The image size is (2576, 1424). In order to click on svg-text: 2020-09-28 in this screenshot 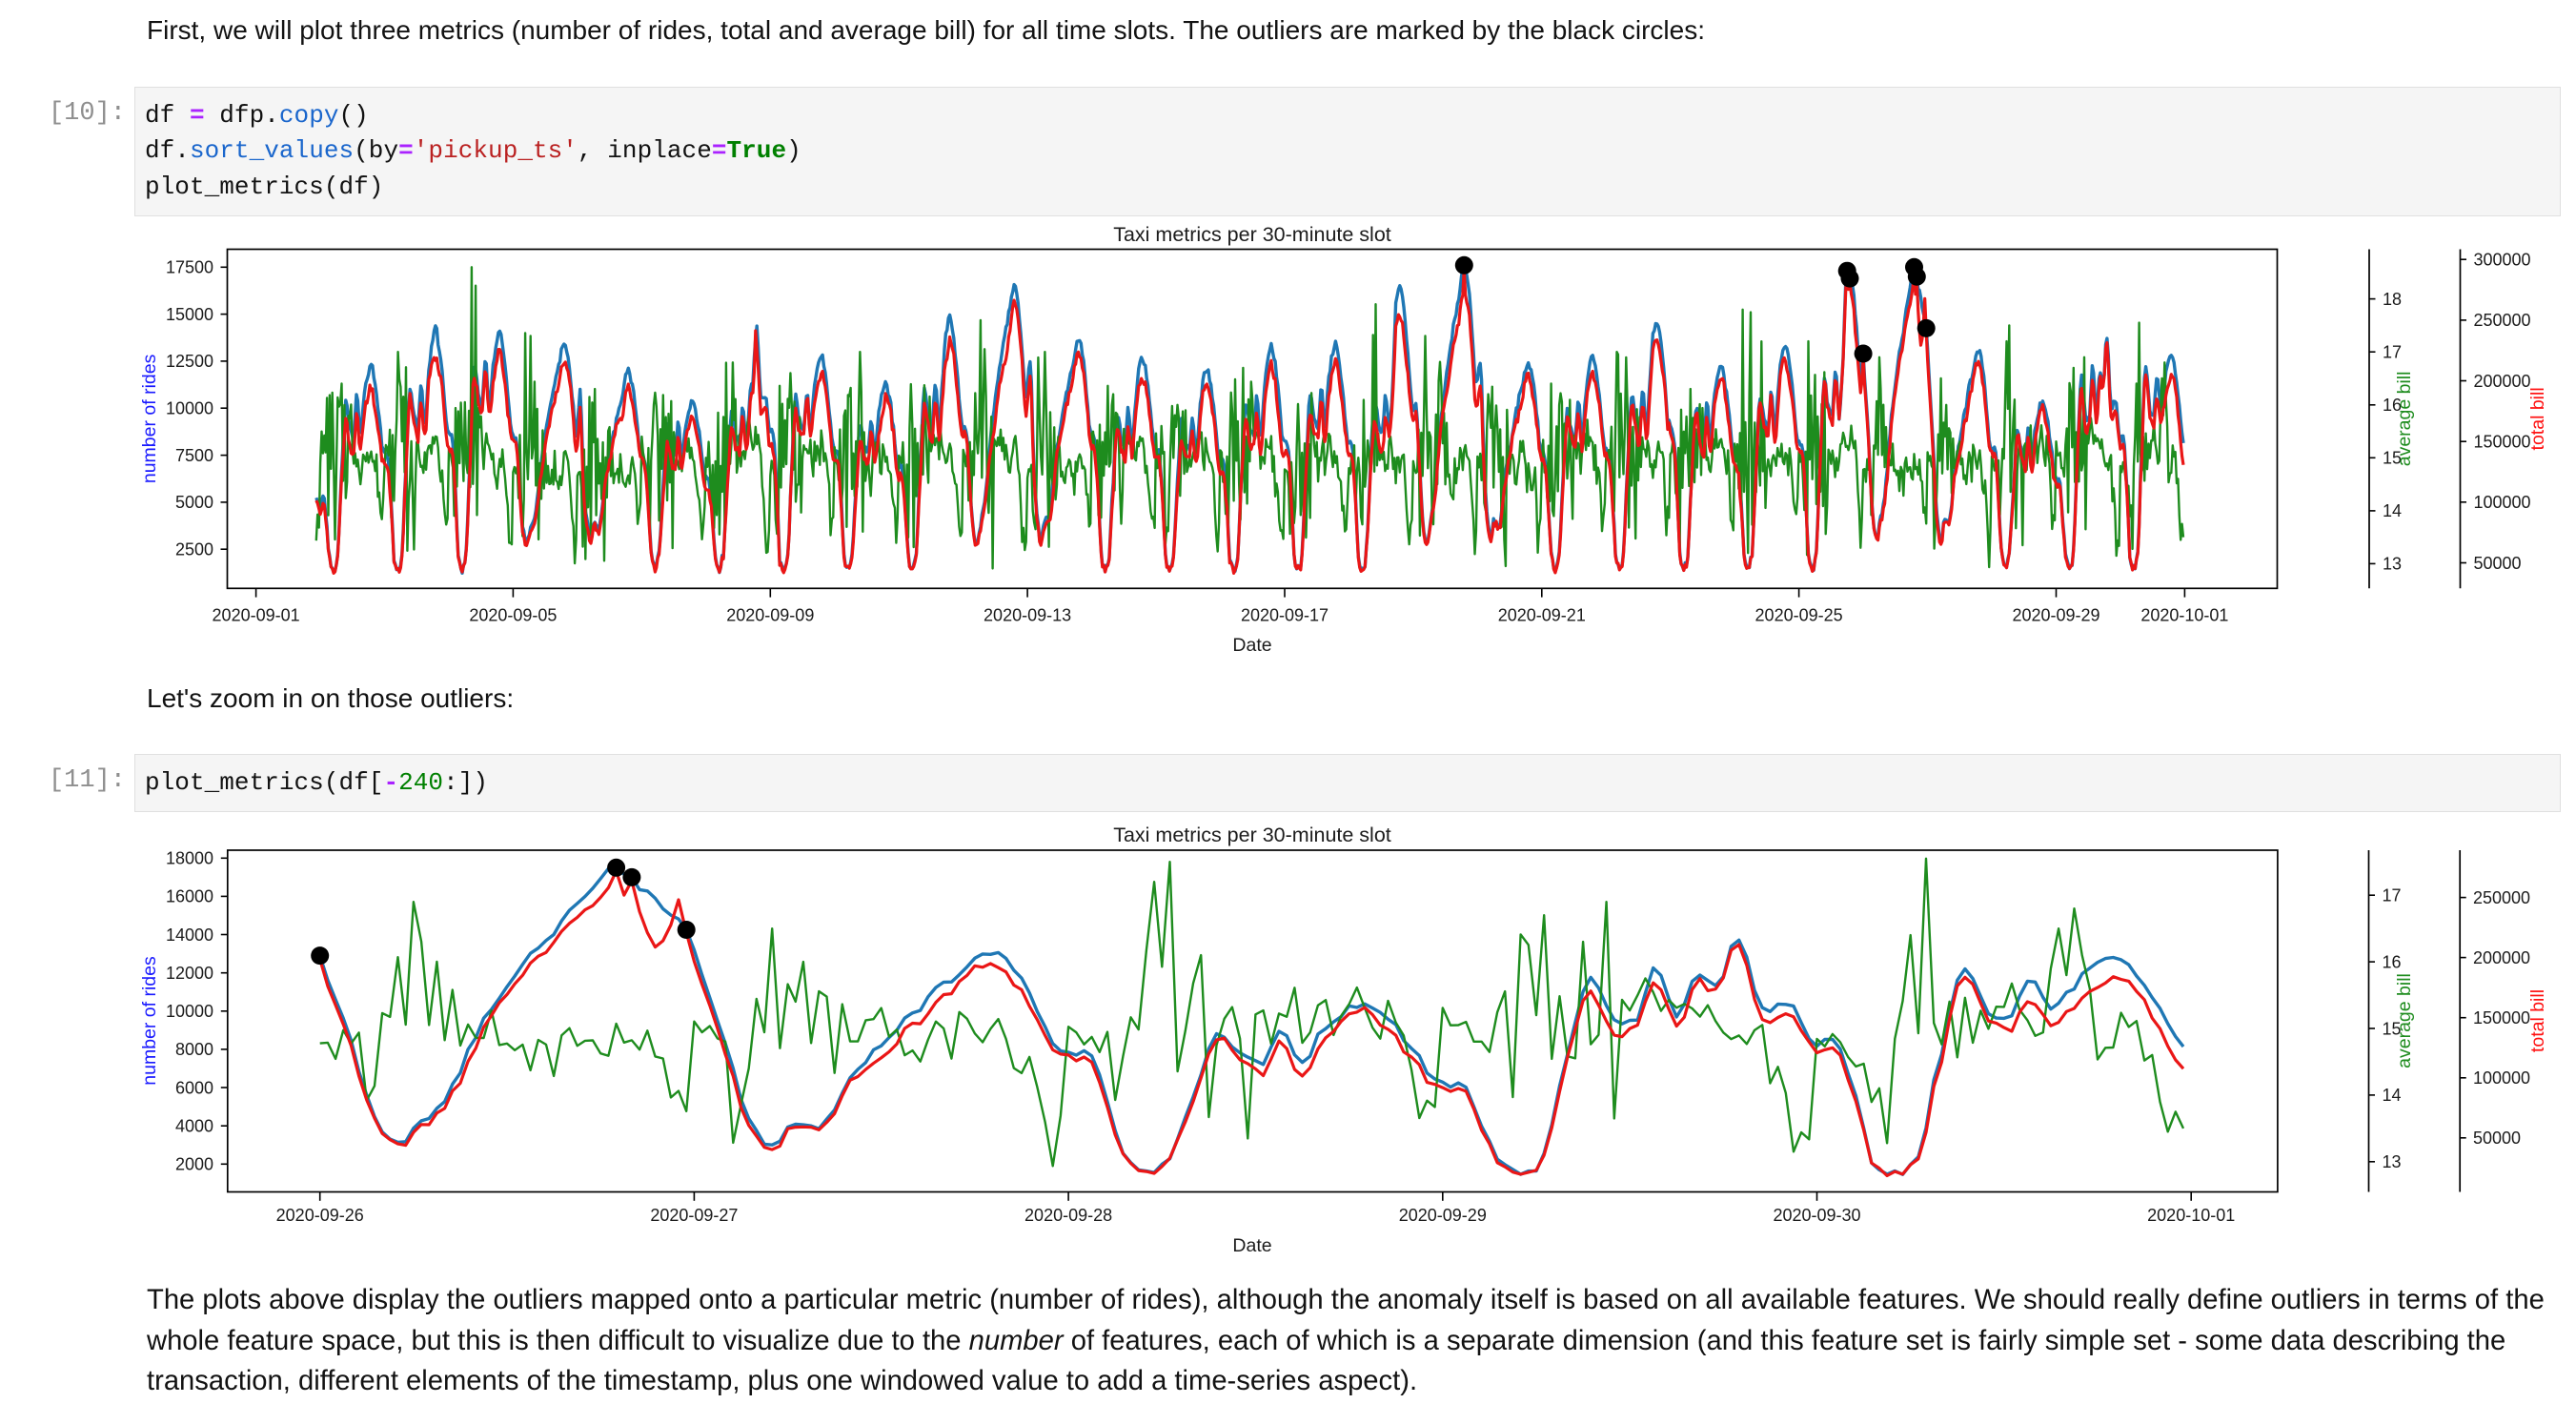, I will do `click(1068, 1215)`.